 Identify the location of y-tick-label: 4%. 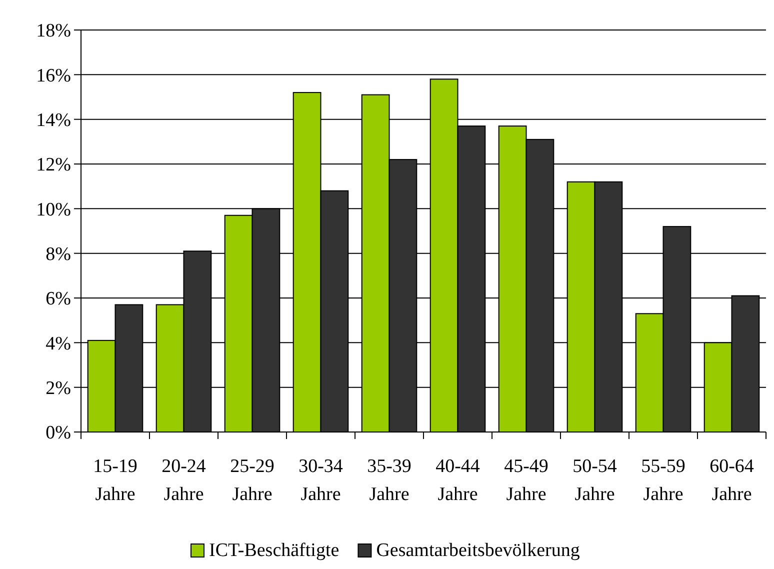
(59, 343).